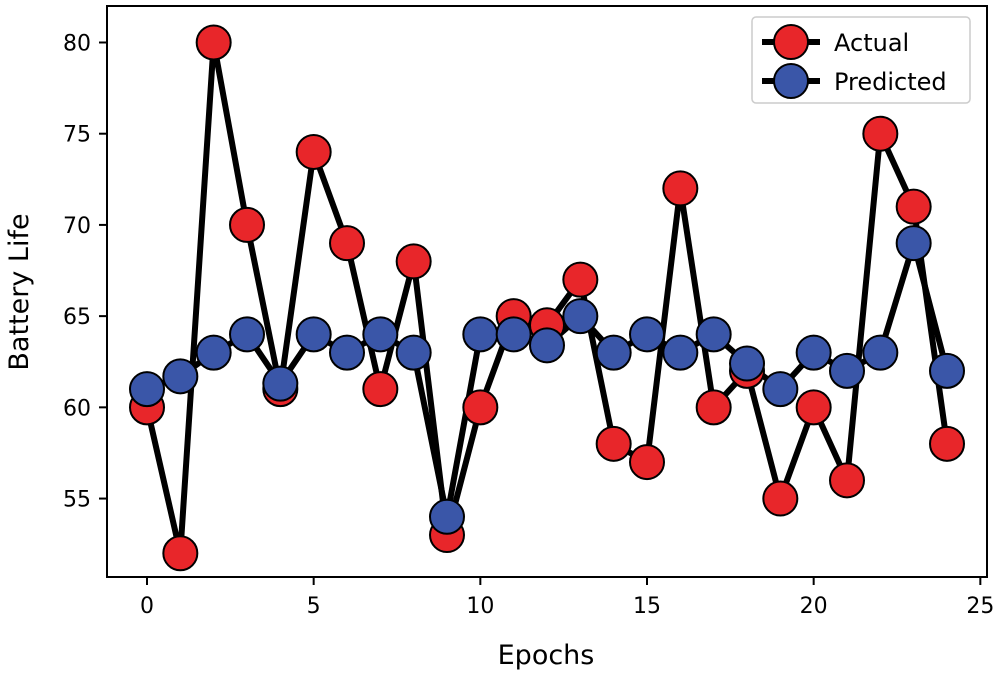 The height and width of the screenshot is (678, 996). Describe the element at coordinates (791, 42) in the screenshot. I see `legend-marker-actual` at that location.